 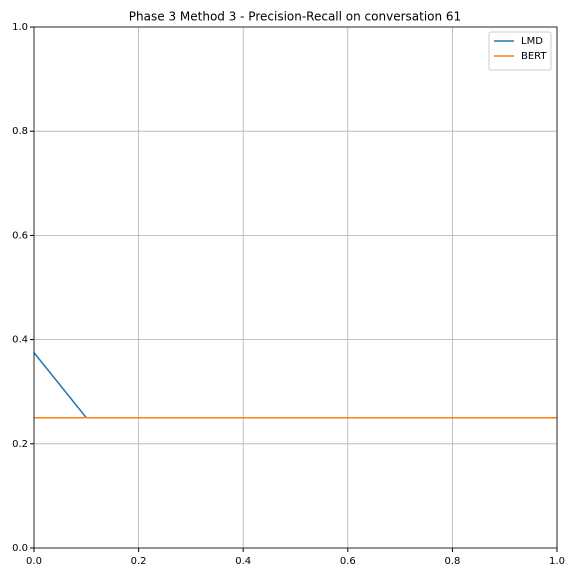 I want to click on x-tick-label: 1.0, so click(x=557, y=561).